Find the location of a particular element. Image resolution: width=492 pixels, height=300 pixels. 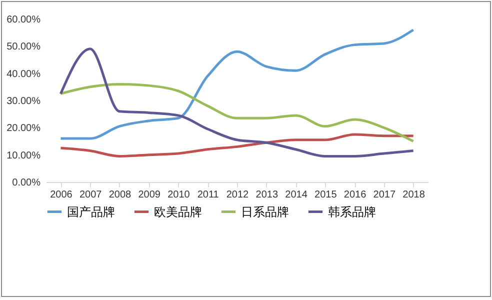

y-tick-label: 20.00% is located at coordinates (23, 128).